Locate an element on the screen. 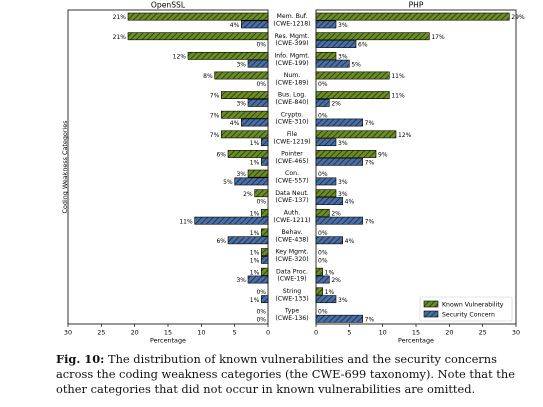  x-tick-label-openssl: 30 is located at coordinates (68, 333).